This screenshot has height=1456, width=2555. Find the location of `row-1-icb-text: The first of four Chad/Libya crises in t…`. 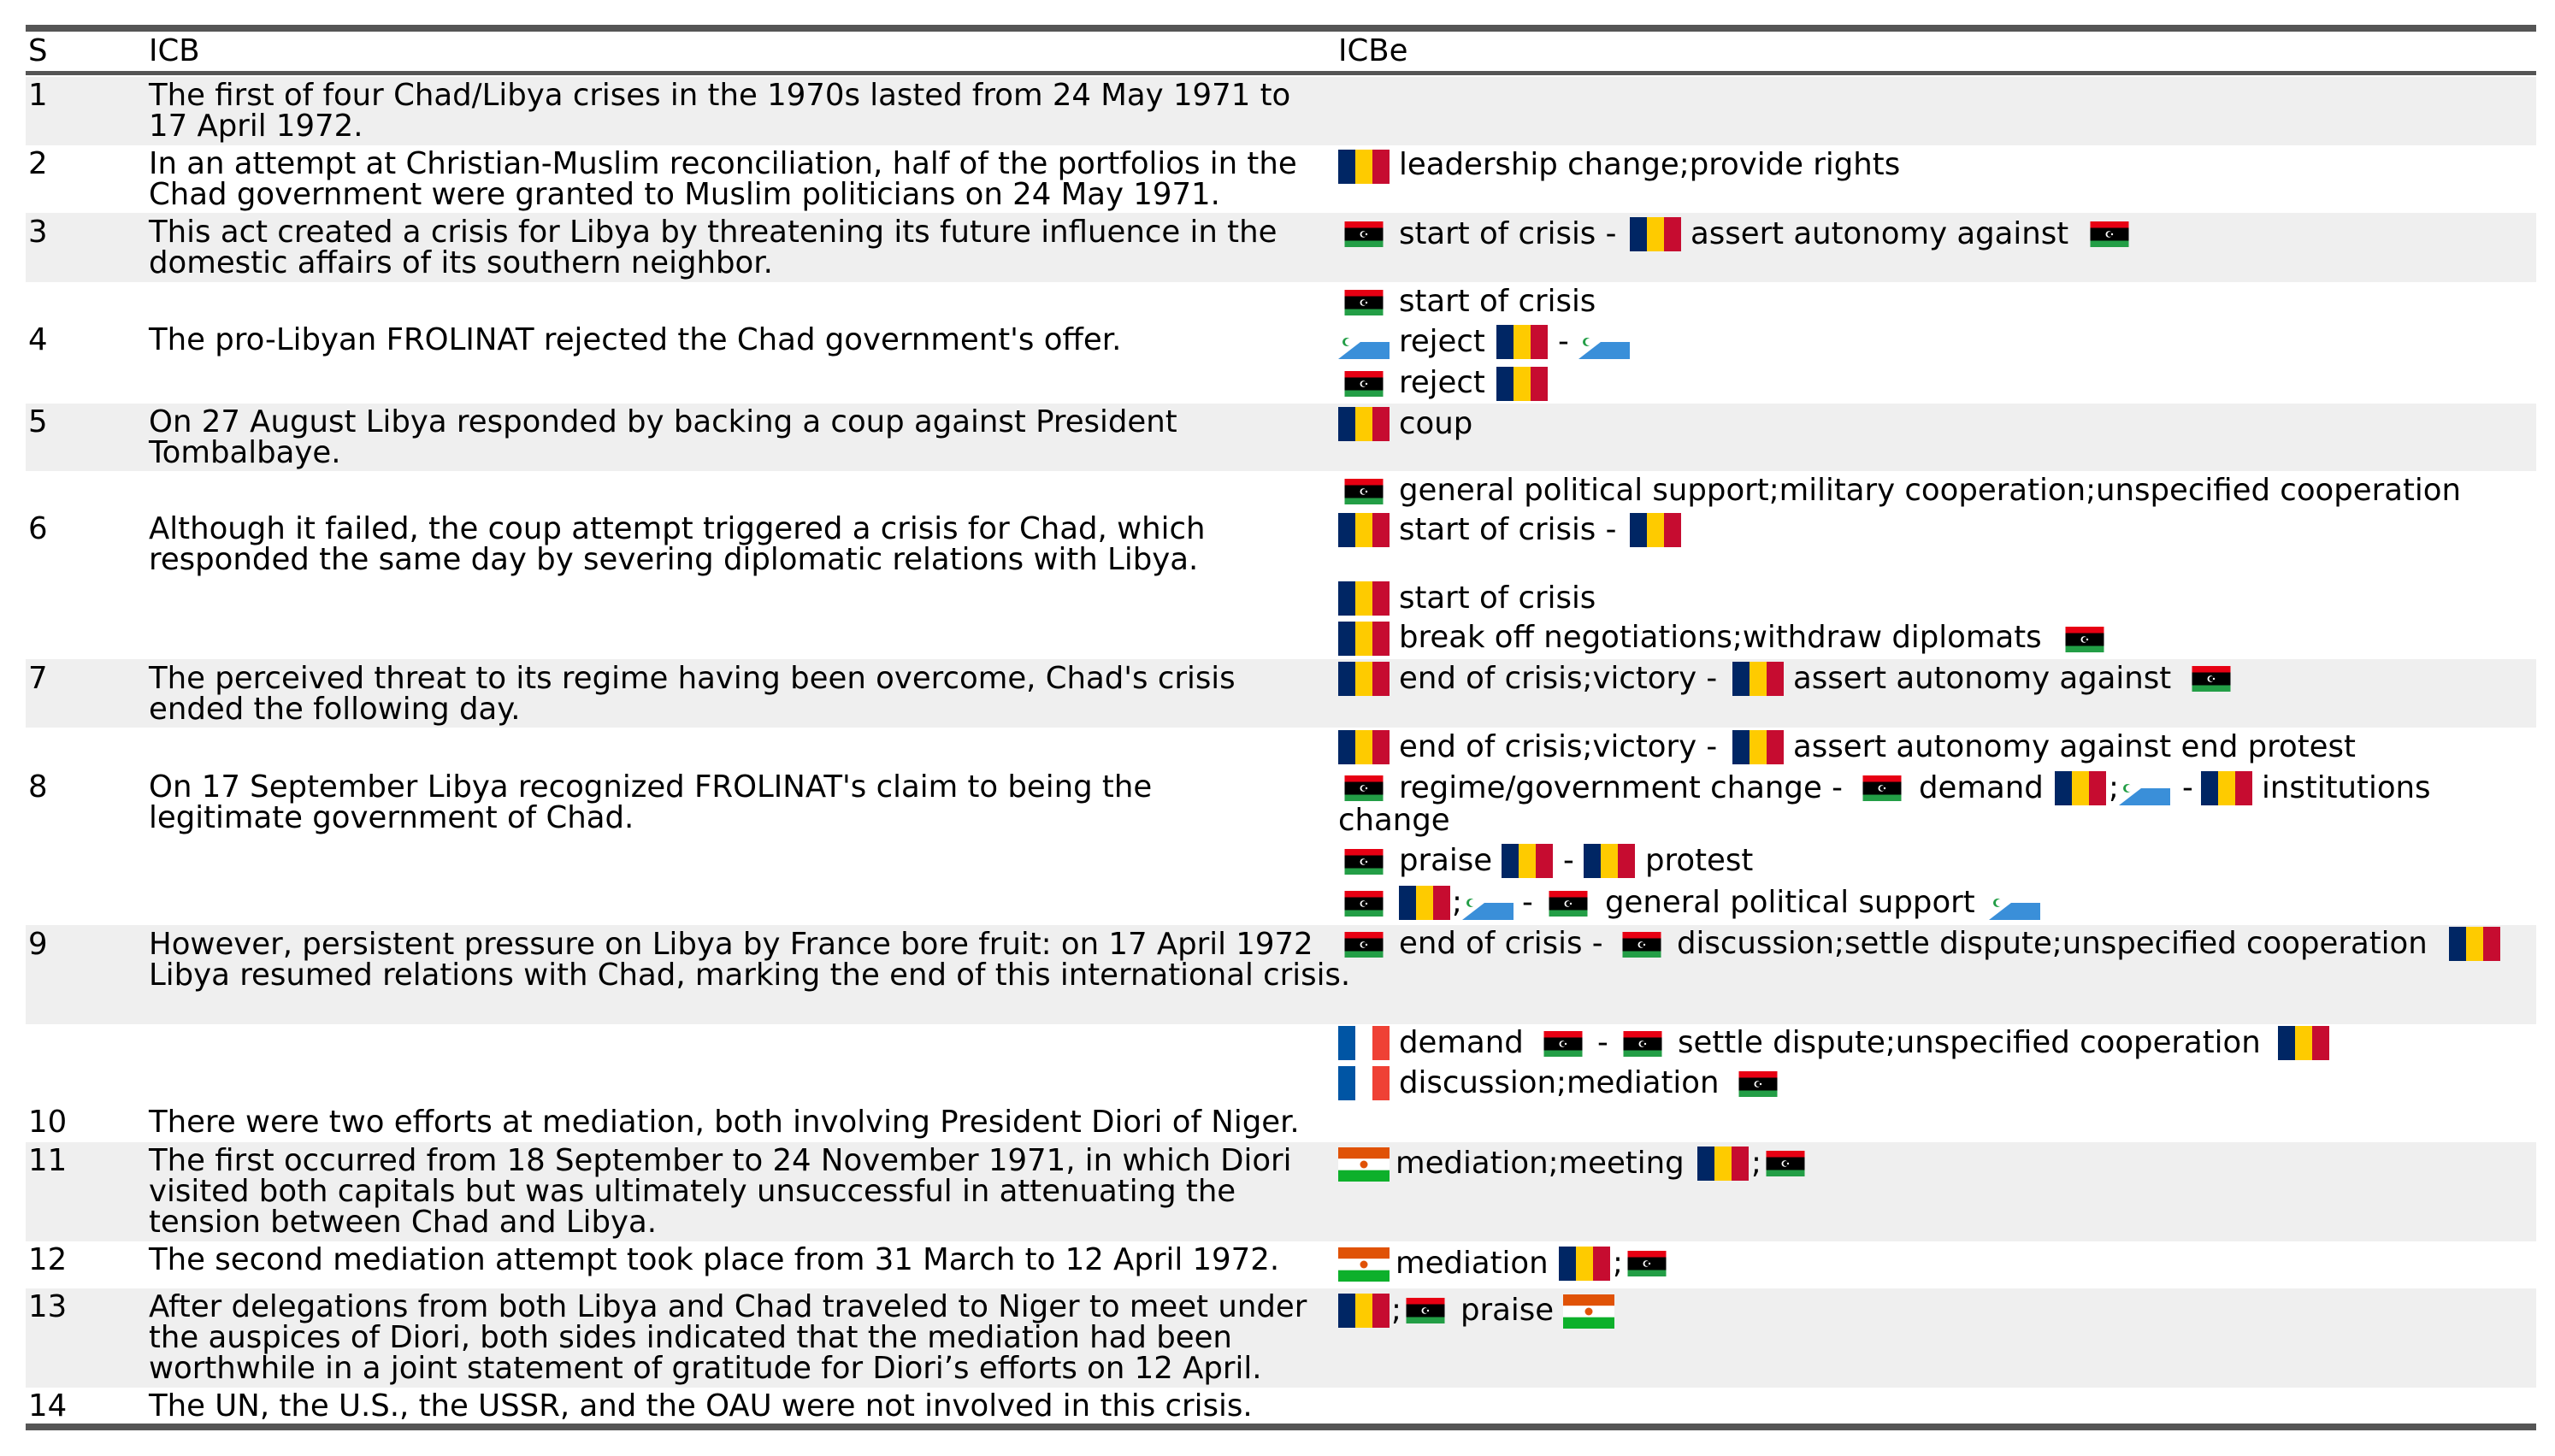

row-1-icb-text: The first of four Chad/Libya crises in t… is located at coordinates (720, 111).